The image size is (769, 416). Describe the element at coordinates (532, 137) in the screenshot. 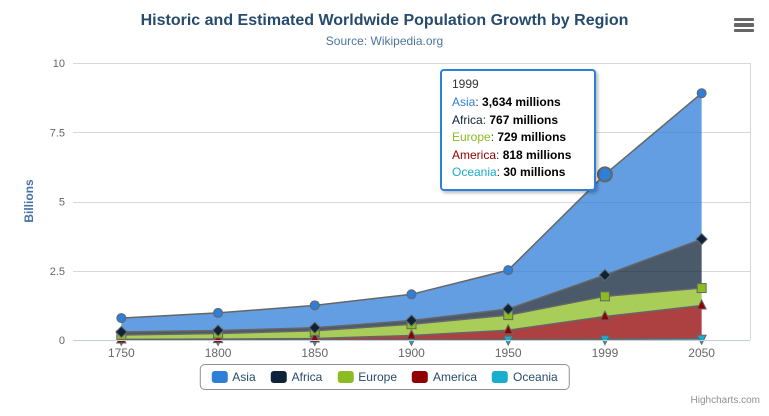

I see `tooltip-series-value: 729 millions` at that location.